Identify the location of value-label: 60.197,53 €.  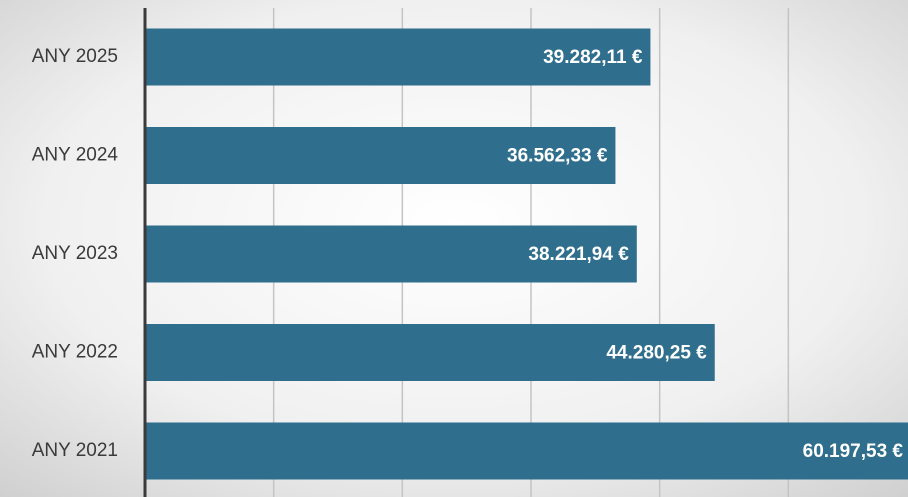
(853, 451).